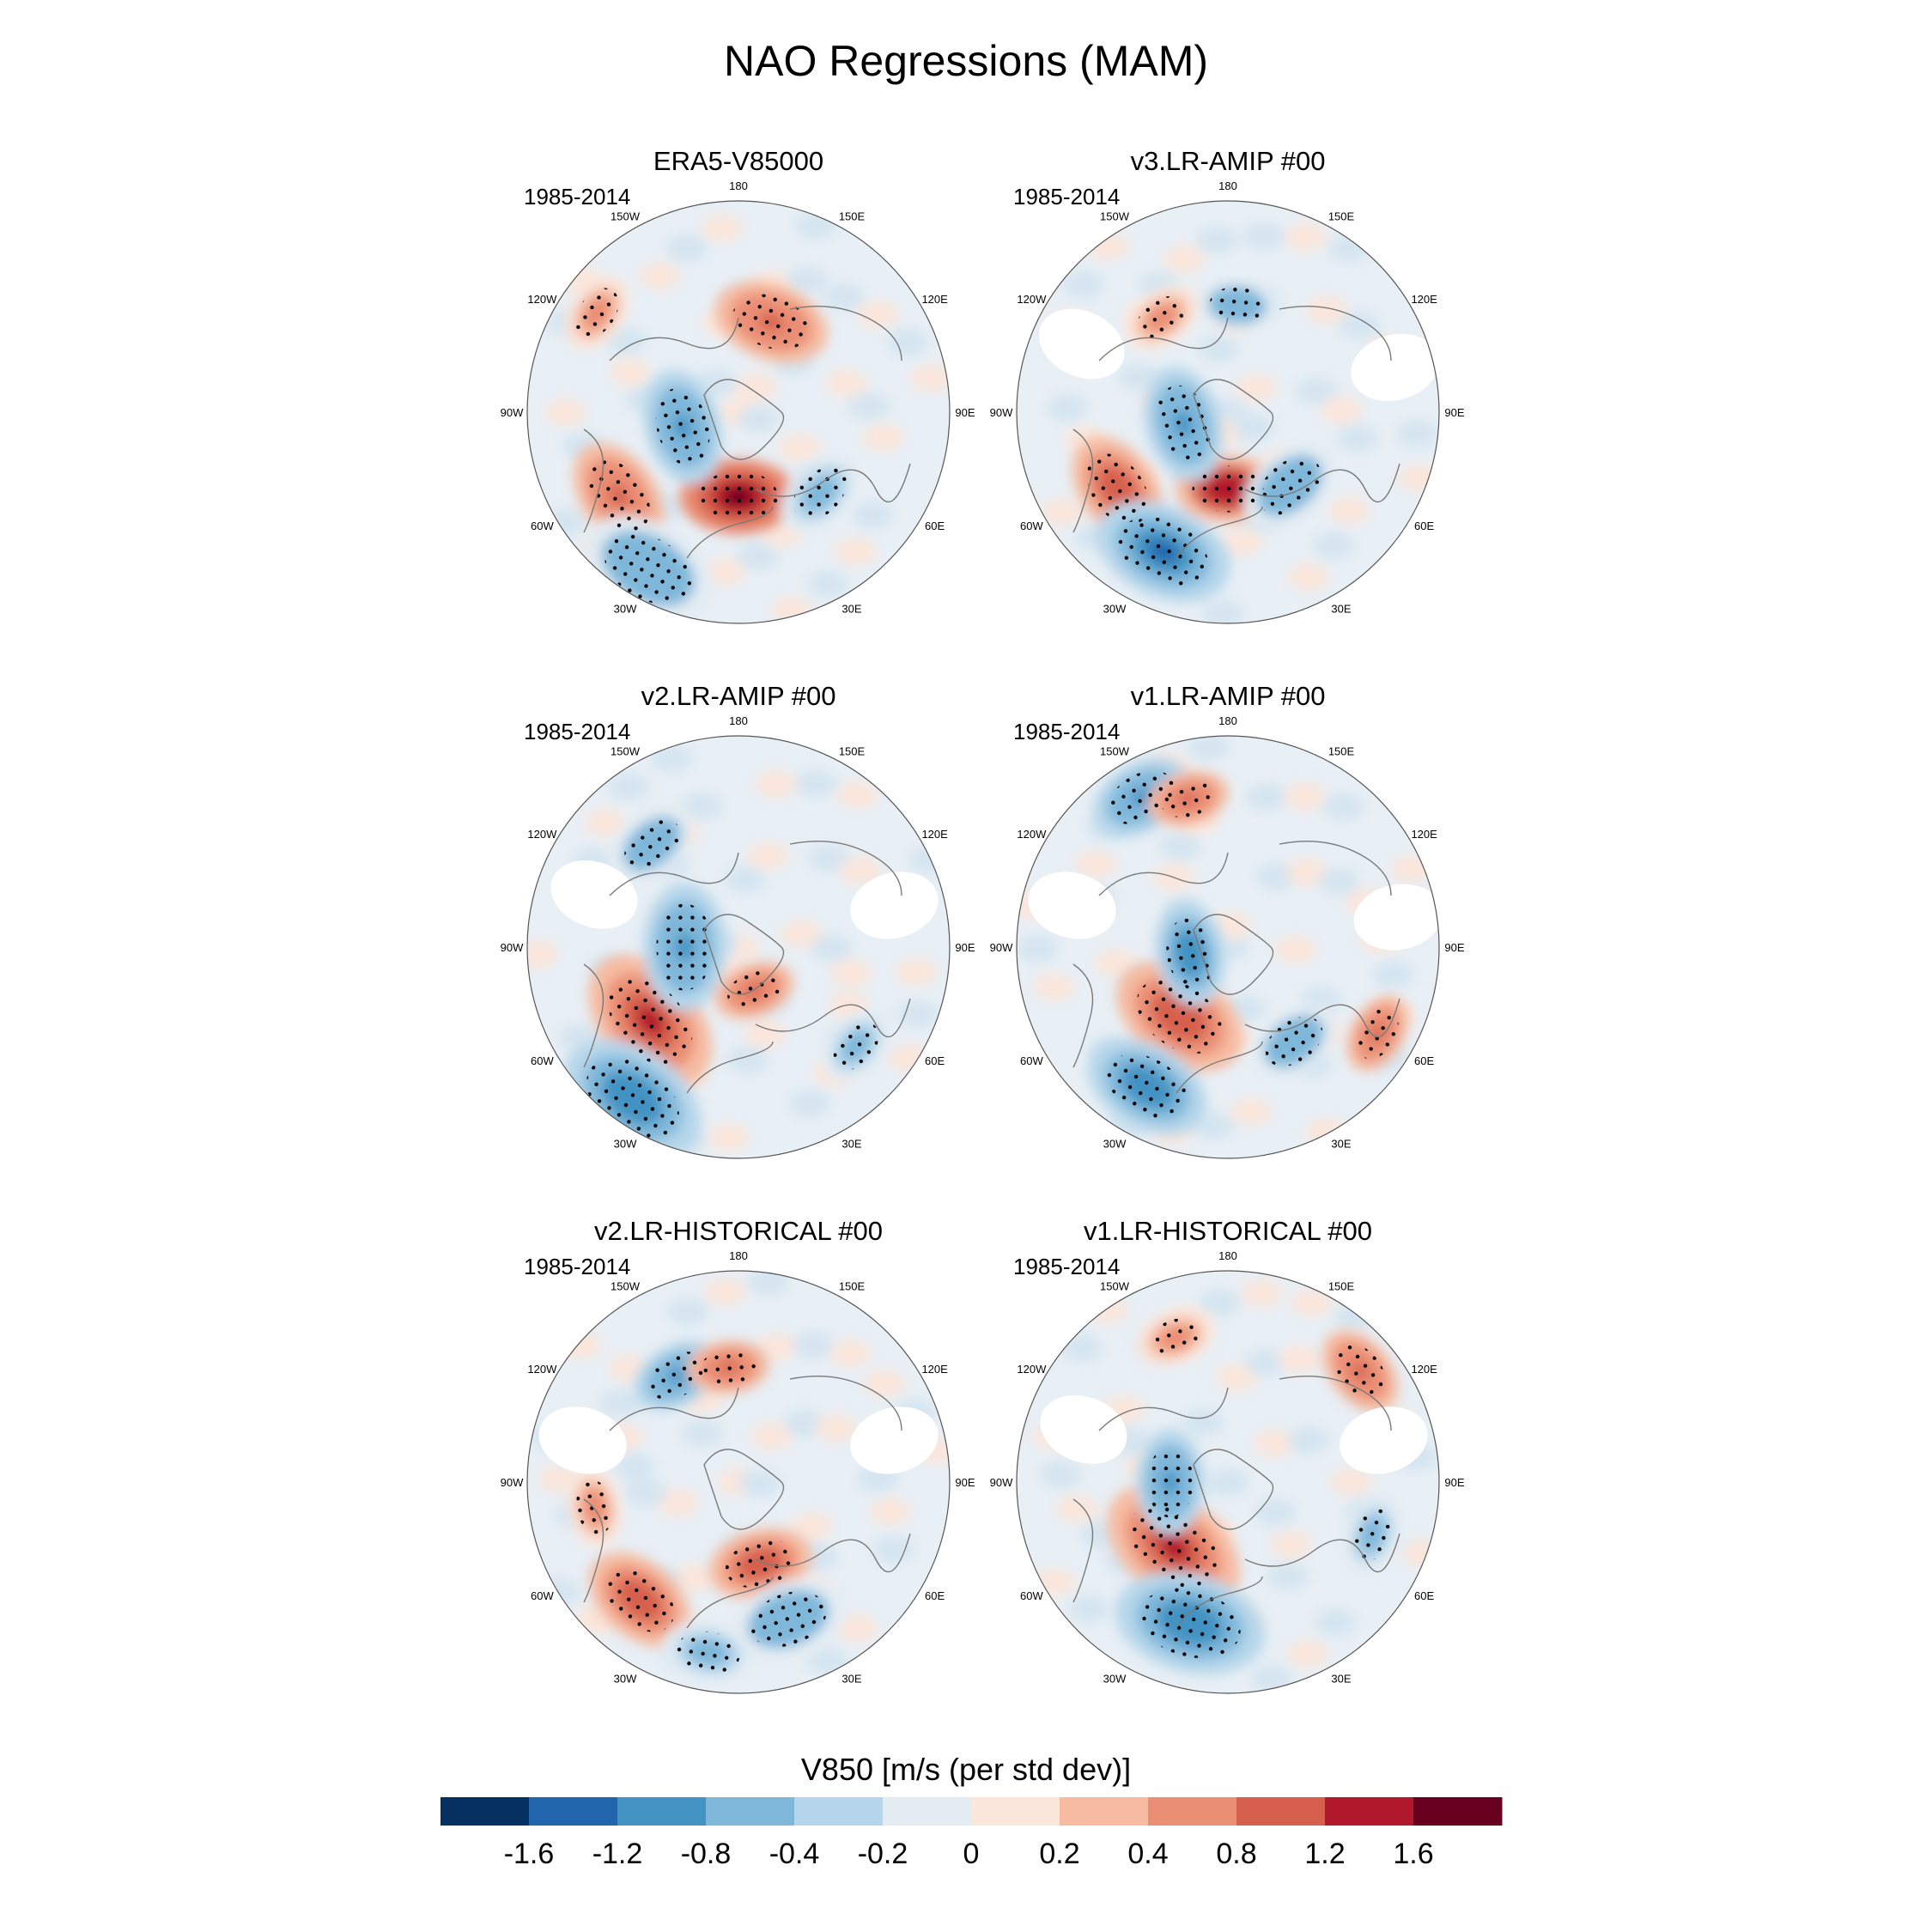 This screenshot has height=1932, width=1932. I want to click on longitude-label: 150W, so click(626, 750).